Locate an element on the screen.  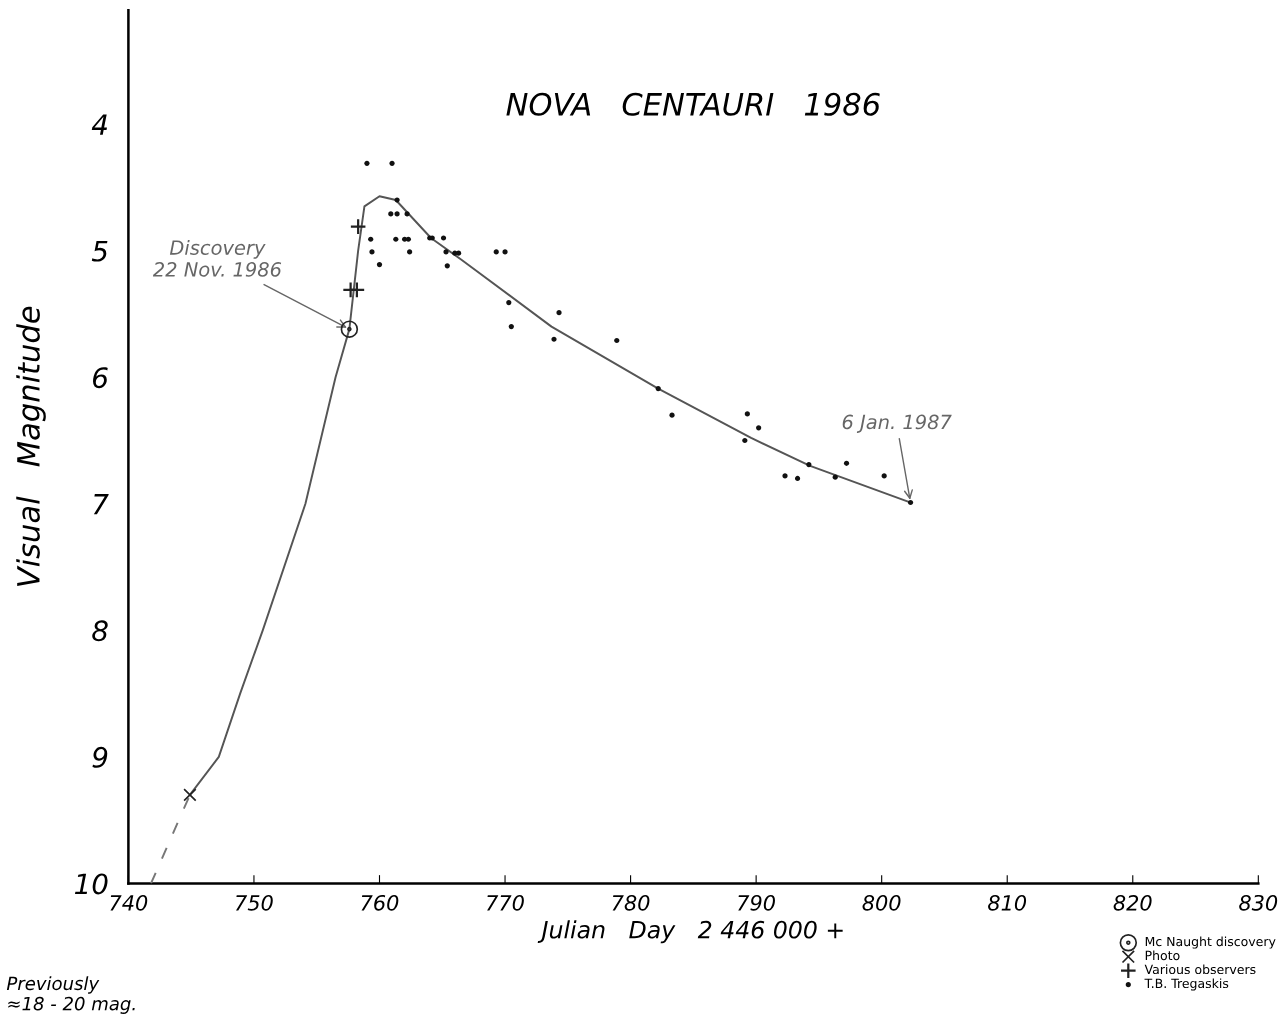
x-tick-label: 830 is located at coordinates (1258, 902).